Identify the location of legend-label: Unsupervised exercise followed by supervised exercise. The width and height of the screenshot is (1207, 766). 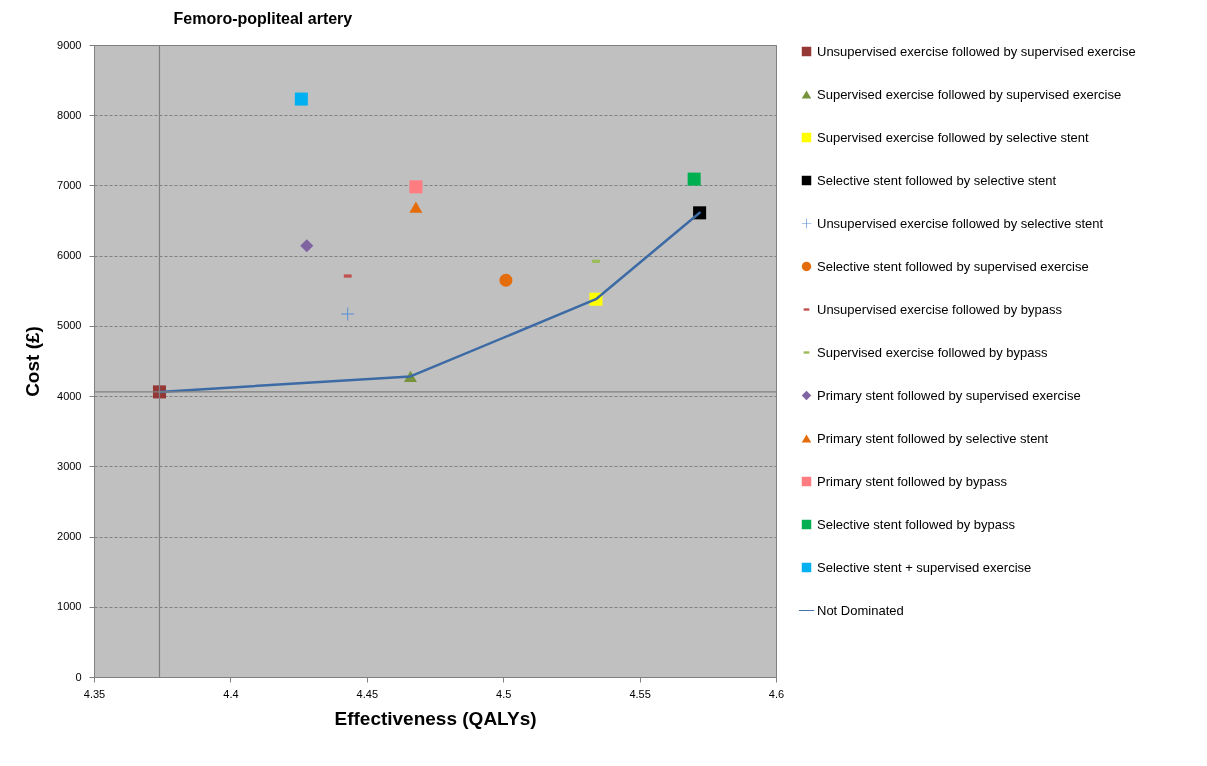
(976, 51).